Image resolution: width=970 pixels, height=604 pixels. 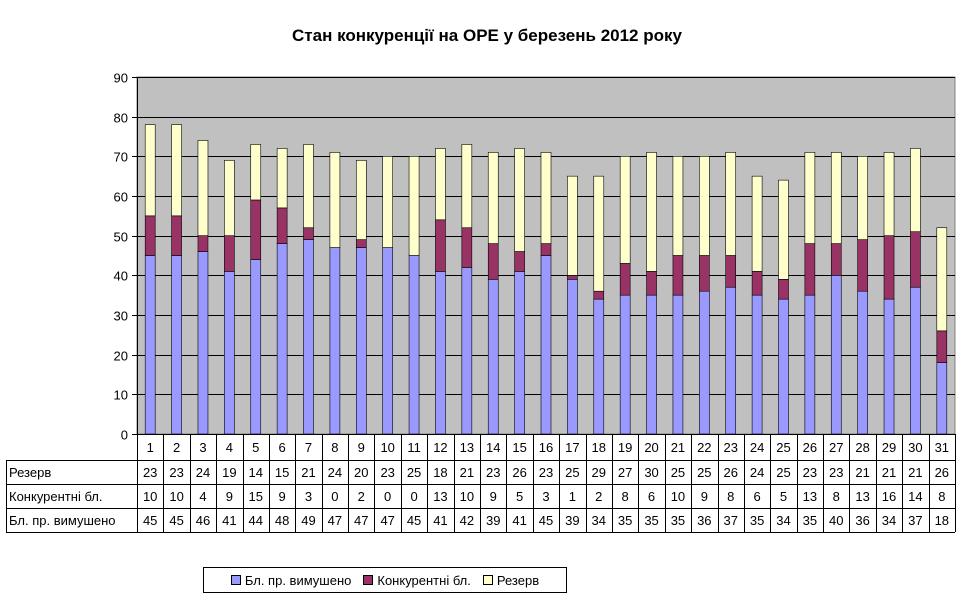 What do you see at coordinates (334, 447) in the screenshot?
I see `x-category-label: 8` at bounding box center [334, 447].